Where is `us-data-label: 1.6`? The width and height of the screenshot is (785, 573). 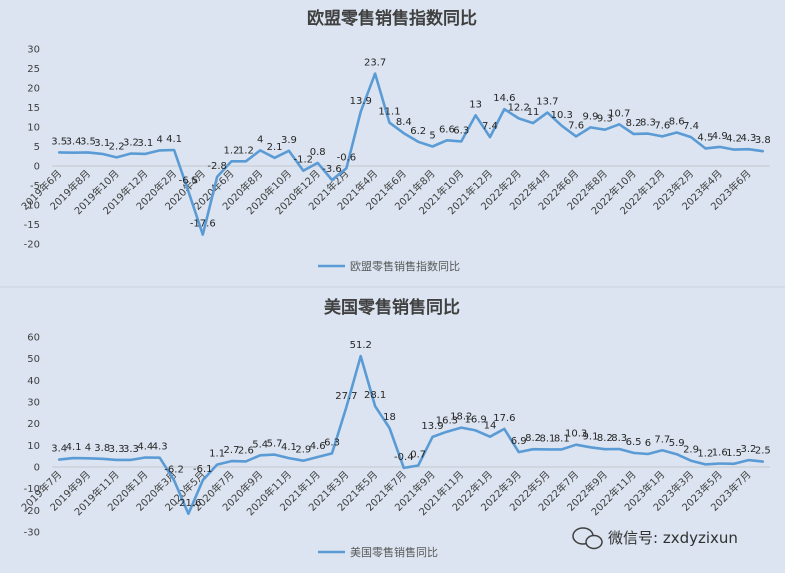
us-data-label: 1.6 is located at coordinates (720, 453).